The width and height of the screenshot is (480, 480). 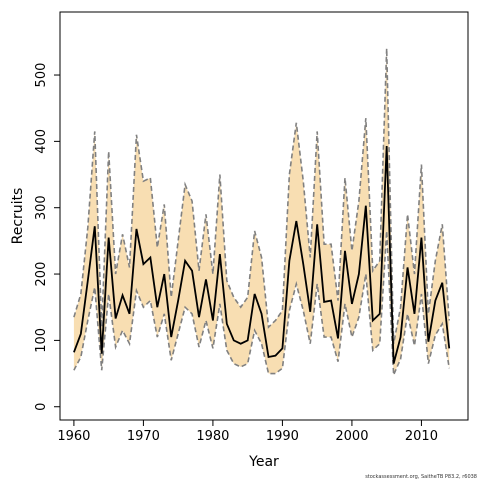 What do you see at coordinates (41, 141) in the screenshot?
I see `y-tick-label: 400` at bounding box center [41, 141].